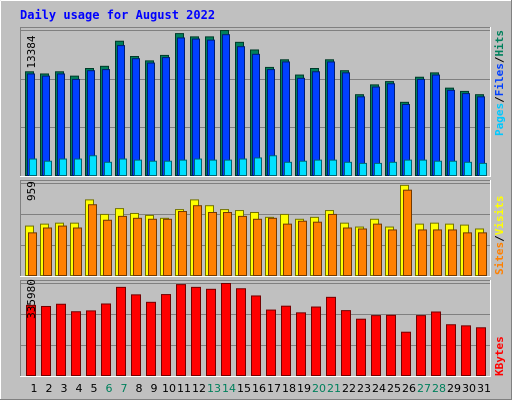 This screenshot has height=400, width=512. I want to click on legend-files: Files, so click(499, 79).